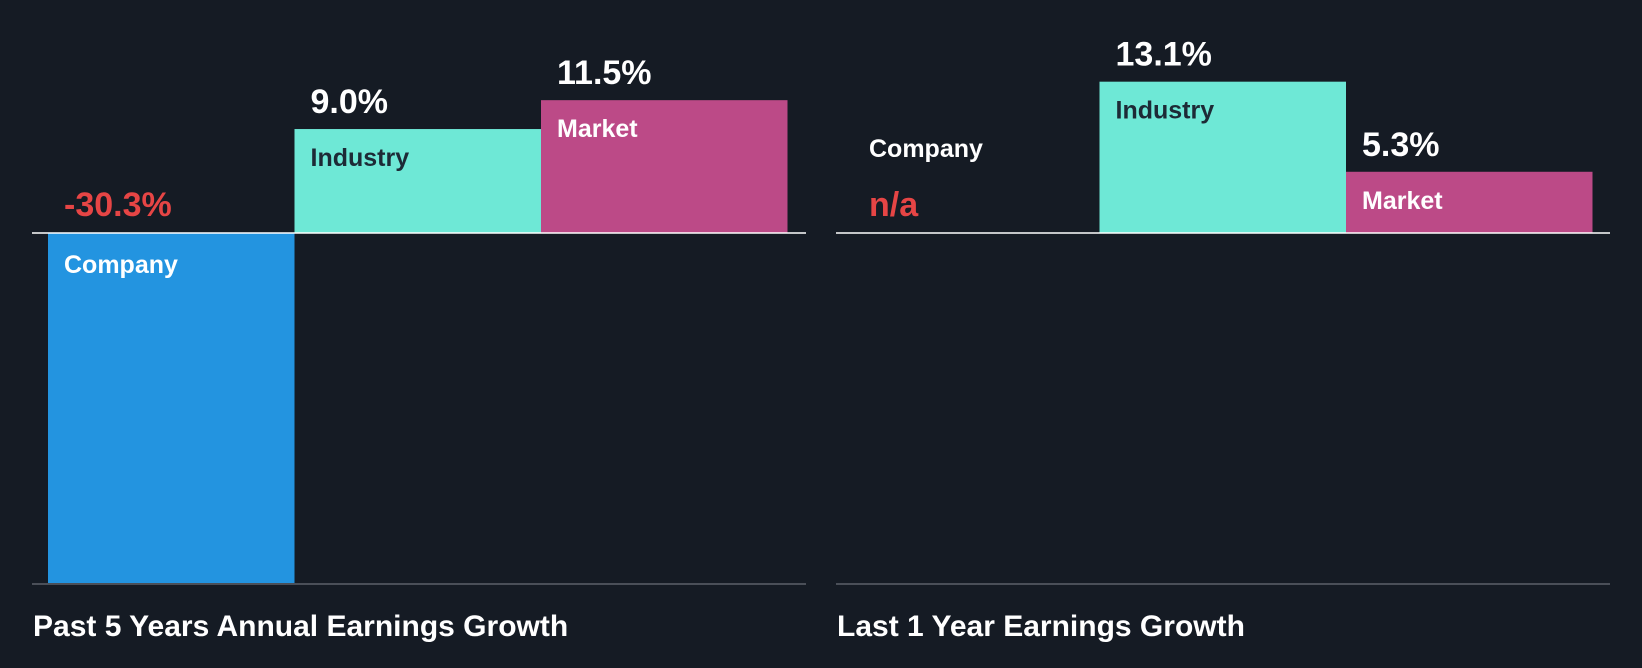 This screenshot has height=668, width=1642. Describe the element at coordinates (1401, 145) in the screenshot. I see `market-value-label: 5.3%` at that location.